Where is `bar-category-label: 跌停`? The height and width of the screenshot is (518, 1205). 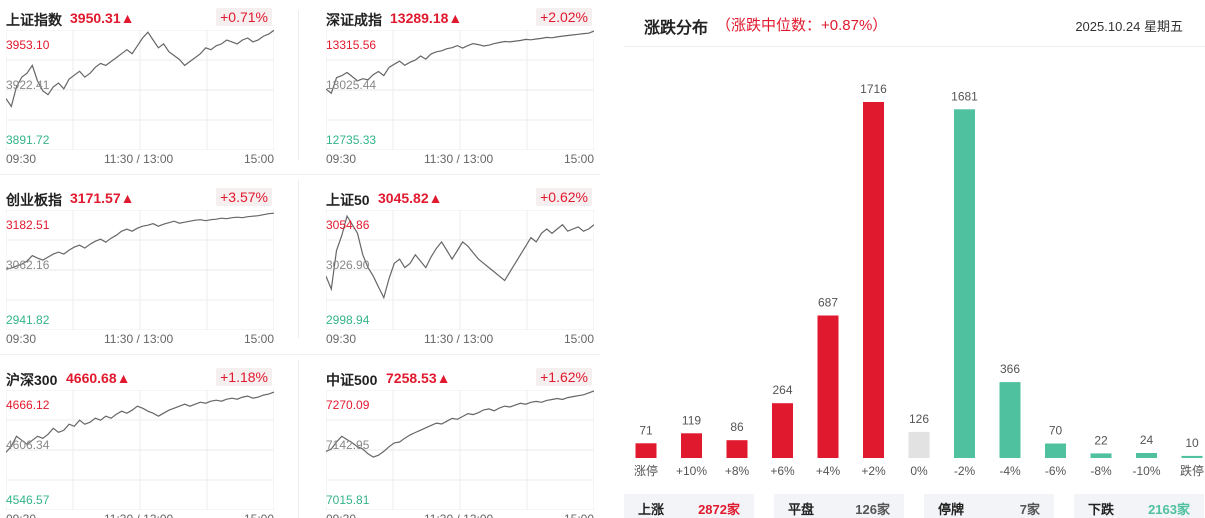
bar-category-label: 跌停 is located at coordinates (1192, 470).